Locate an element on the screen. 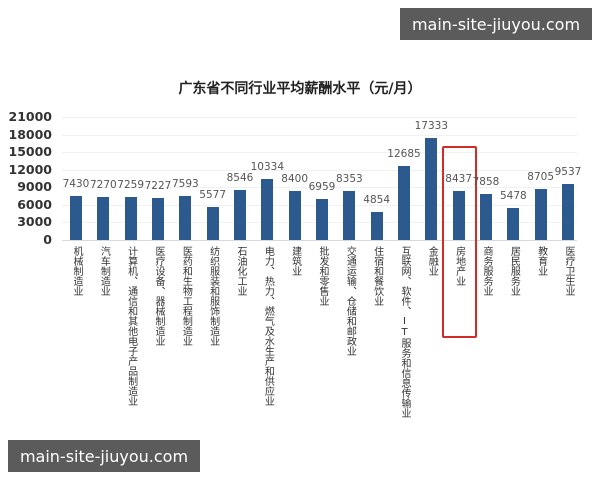  x-axis-category-label: 教育业 is located at coordinates (541, 261).